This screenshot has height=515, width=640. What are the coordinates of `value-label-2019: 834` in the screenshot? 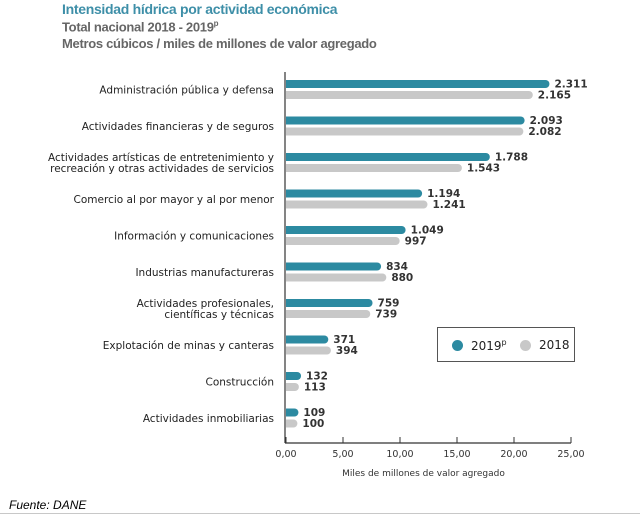 It's located at (397, 267).